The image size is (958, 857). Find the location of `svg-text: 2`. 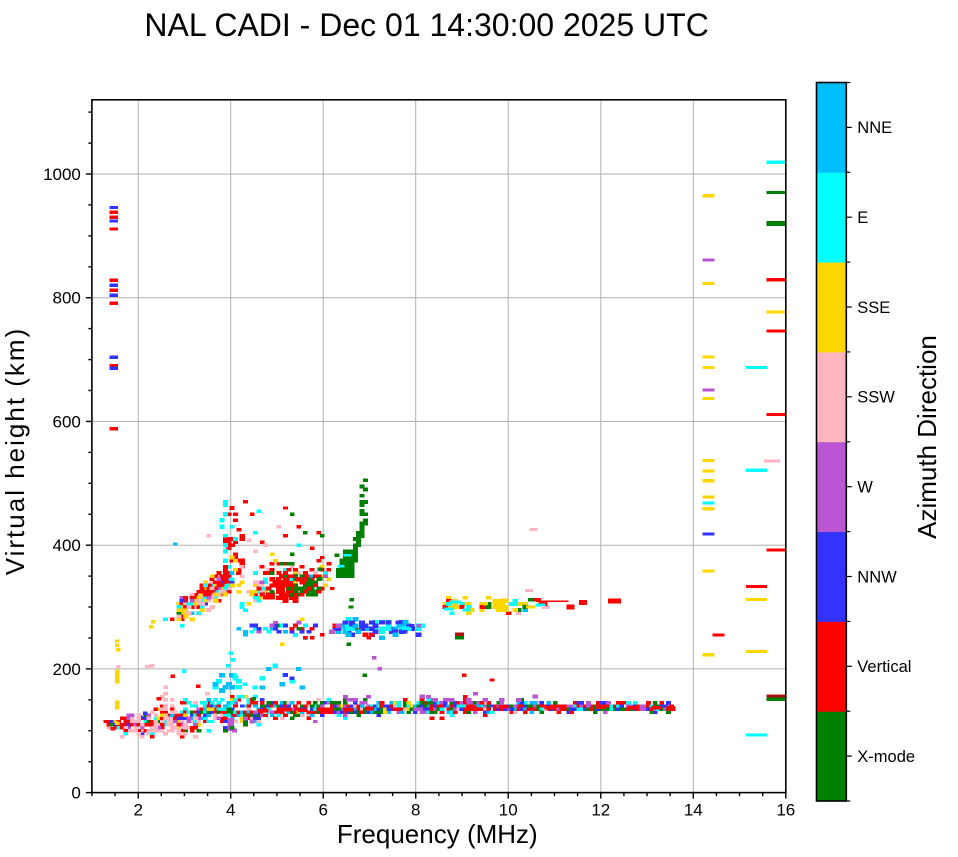

svg-text: 2 is located at coordinates (137, 810).